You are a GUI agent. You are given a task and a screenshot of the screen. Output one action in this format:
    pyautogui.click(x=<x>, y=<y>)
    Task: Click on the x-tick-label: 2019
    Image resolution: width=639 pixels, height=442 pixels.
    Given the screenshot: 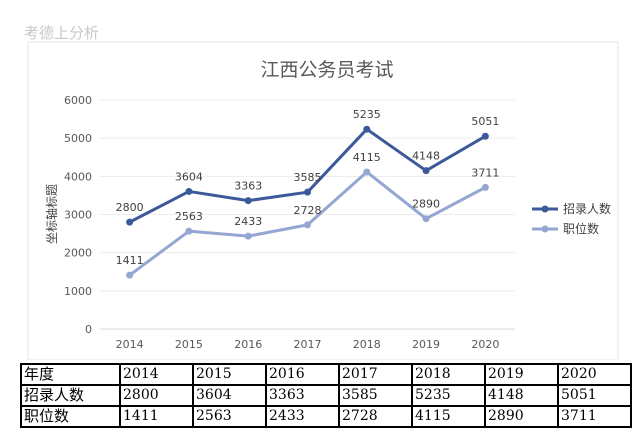 What is the action you would take?
    pyautogui.click(x=426, y=344)
    